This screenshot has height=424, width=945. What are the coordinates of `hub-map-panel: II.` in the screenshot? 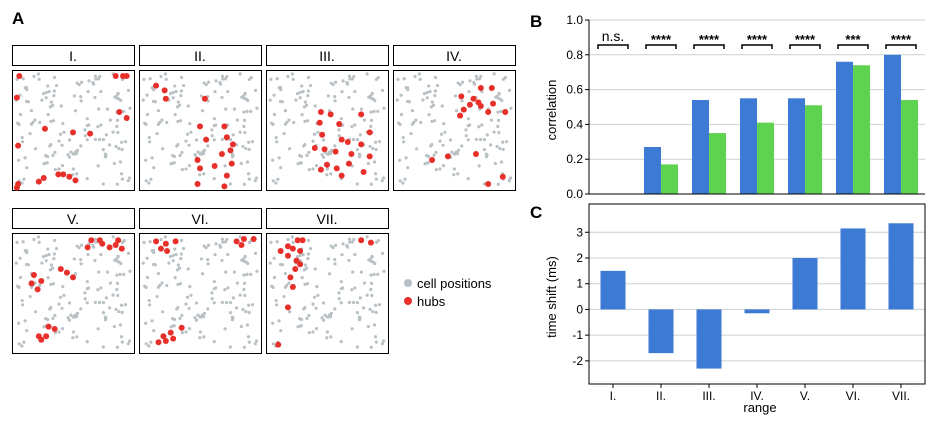 It's located at (200, 118).